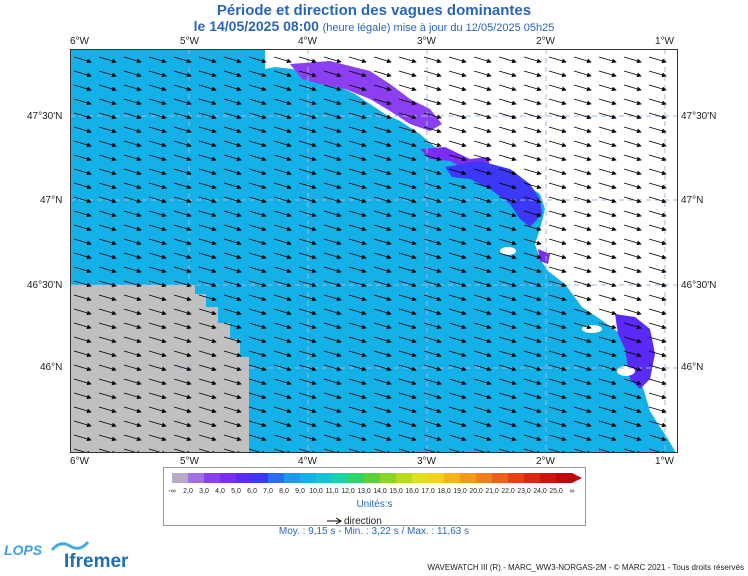  I want to click on color-scale-max-tip, so click(577, 478).